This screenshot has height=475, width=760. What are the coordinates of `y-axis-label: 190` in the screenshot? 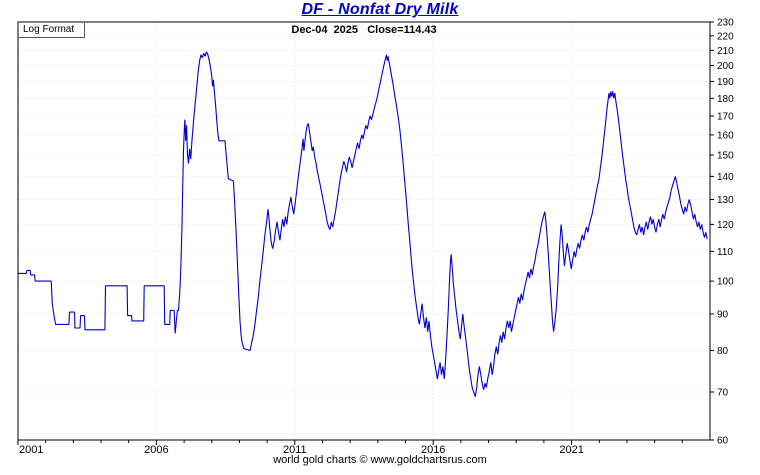 It's located at (725, 82).